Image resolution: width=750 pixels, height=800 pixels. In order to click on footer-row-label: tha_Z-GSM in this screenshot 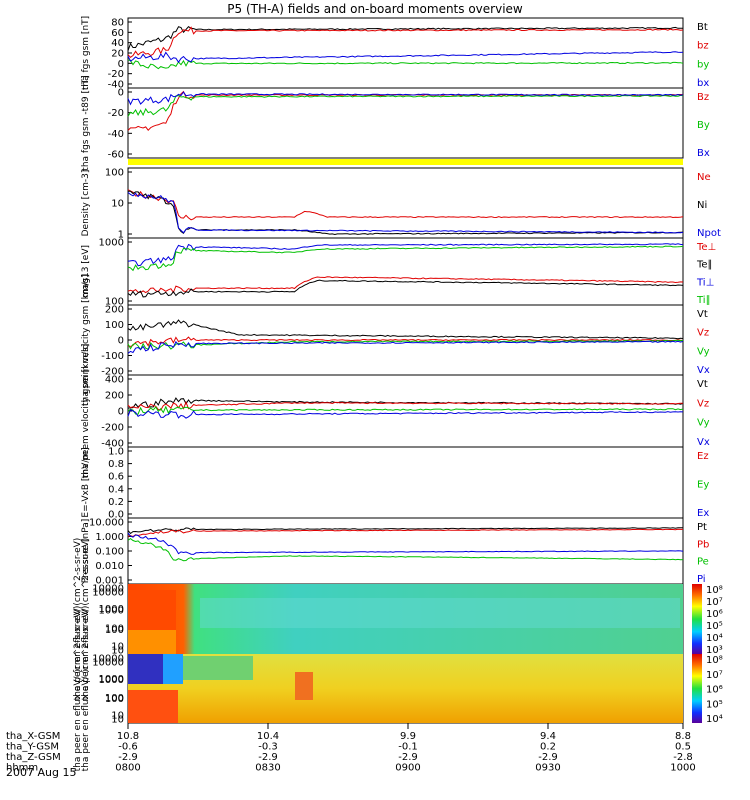, I will do `click(33, 757)`.